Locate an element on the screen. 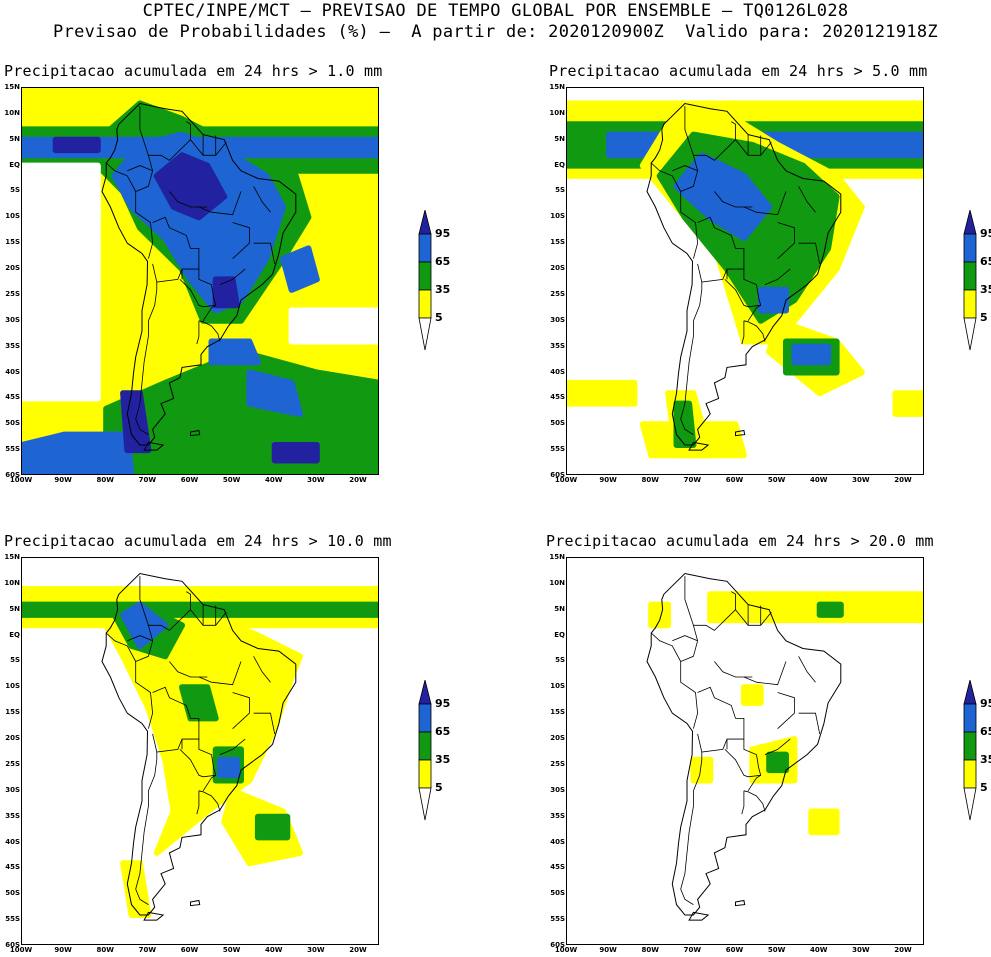  lat-tick-label: 25S is located at coordinates (12, 763).